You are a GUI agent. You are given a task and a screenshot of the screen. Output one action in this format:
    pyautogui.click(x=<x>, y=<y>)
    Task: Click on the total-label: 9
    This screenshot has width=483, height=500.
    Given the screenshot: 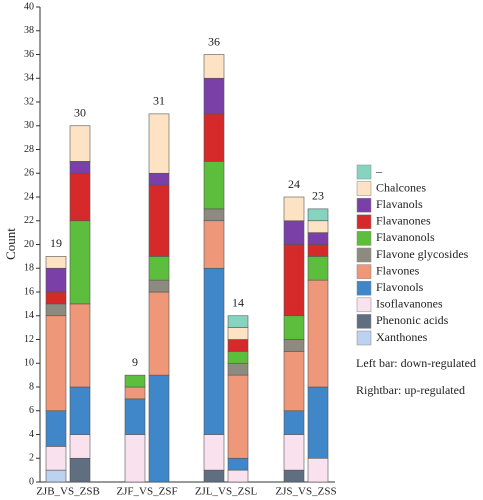 What is the action you would take?
    pyautogui.click(x=135, y=362)
    